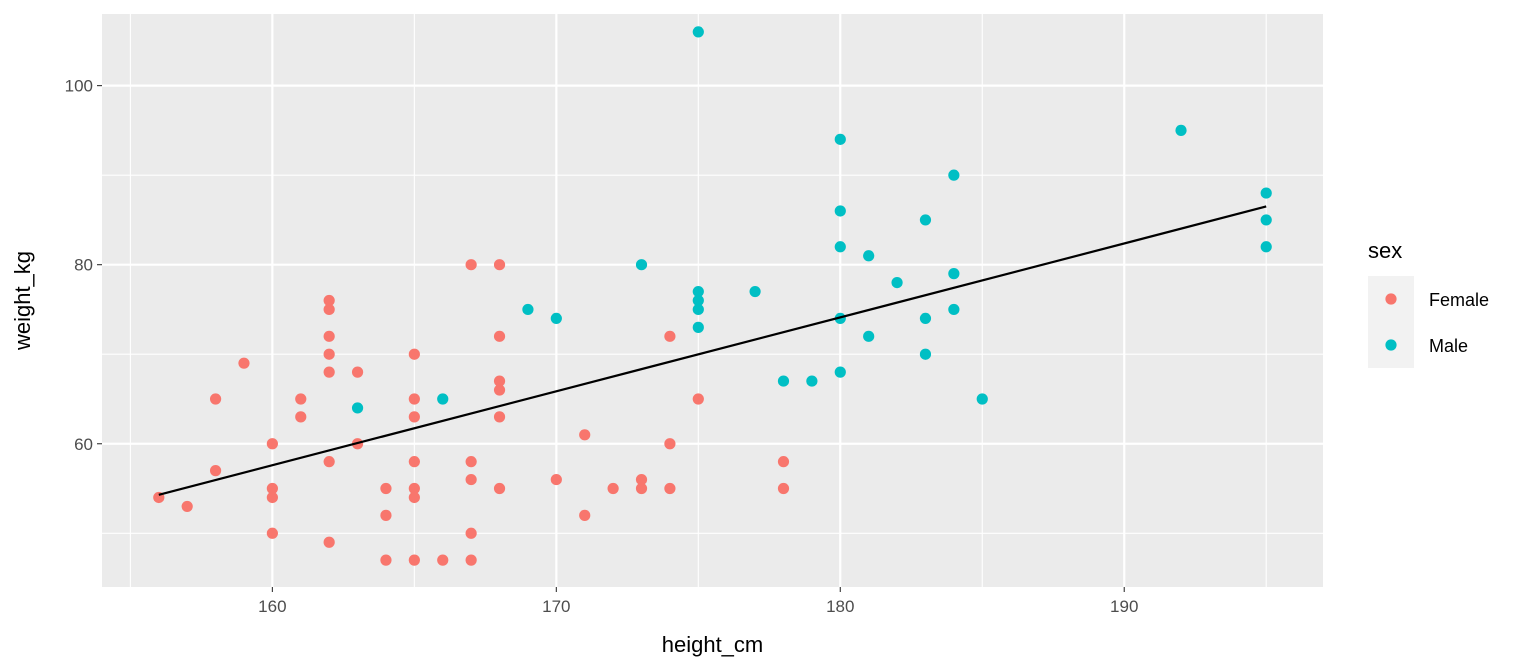 This screenshot has height=672, width=1536. Describe the element at coordinates (1428, 303) in the screenshot. I see `legend: sex Female Male` at that location.